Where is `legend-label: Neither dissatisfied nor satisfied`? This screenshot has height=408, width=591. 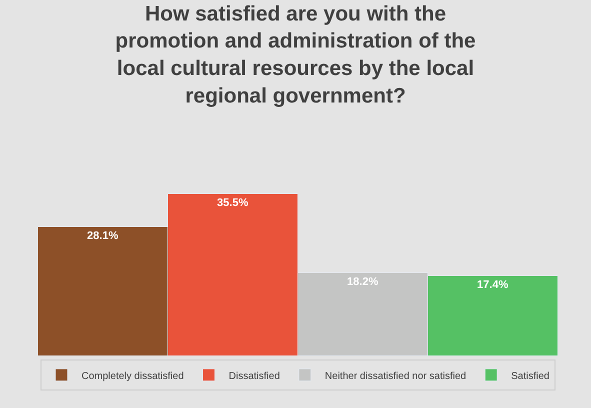 legend-label: Neither dissatisfied nor satisfied is located at coordinates (395, 376).